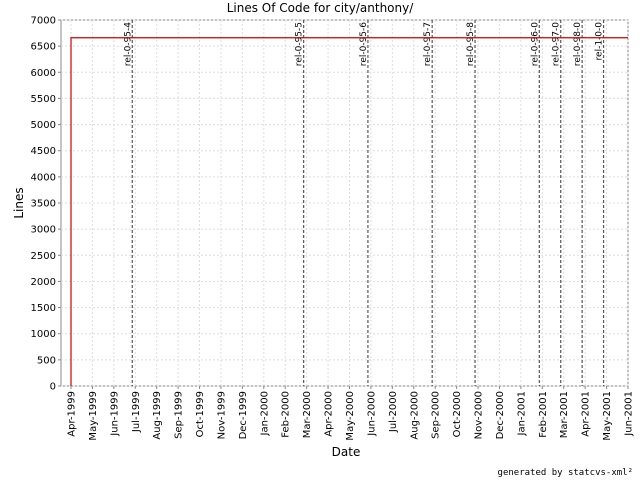 Image resolution: width=640 pixels, height=480 pixels. What do you see at coordinates (479, 415) in the screenshot?
I see `x-tick-label: Nov-2000` at bounding box center [479, 415].